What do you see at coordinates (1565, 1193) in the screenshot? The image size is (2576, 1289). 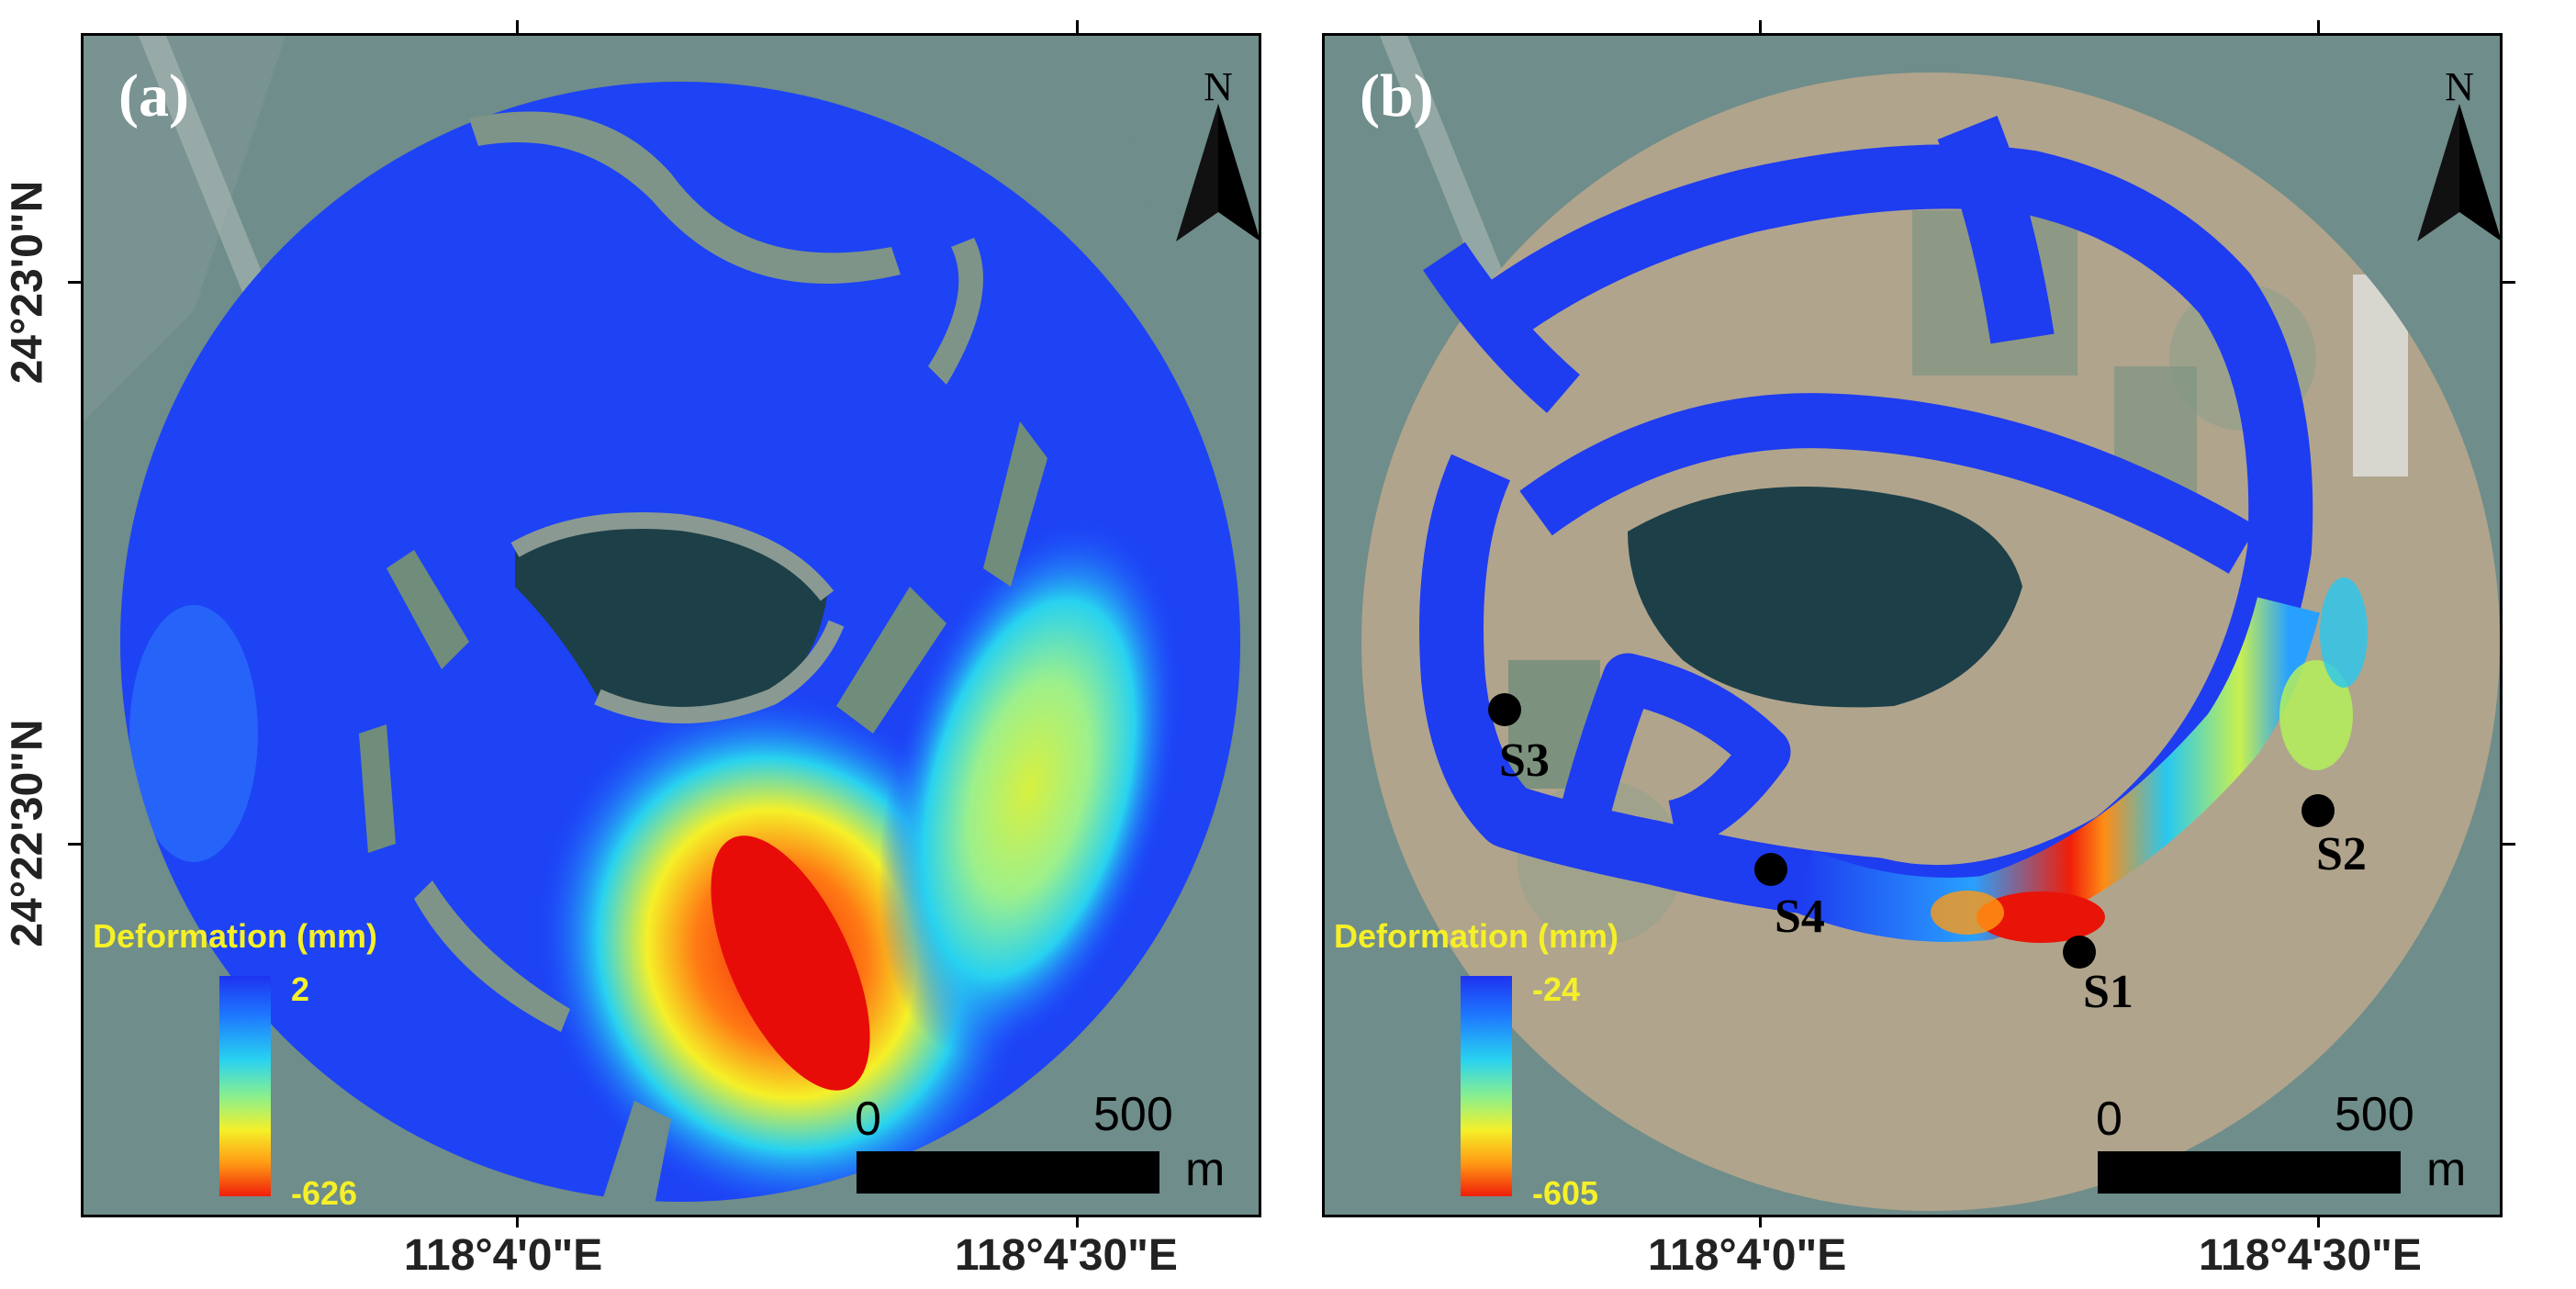 I see `legend-min: -605` at bounding box center [1565, 1193].